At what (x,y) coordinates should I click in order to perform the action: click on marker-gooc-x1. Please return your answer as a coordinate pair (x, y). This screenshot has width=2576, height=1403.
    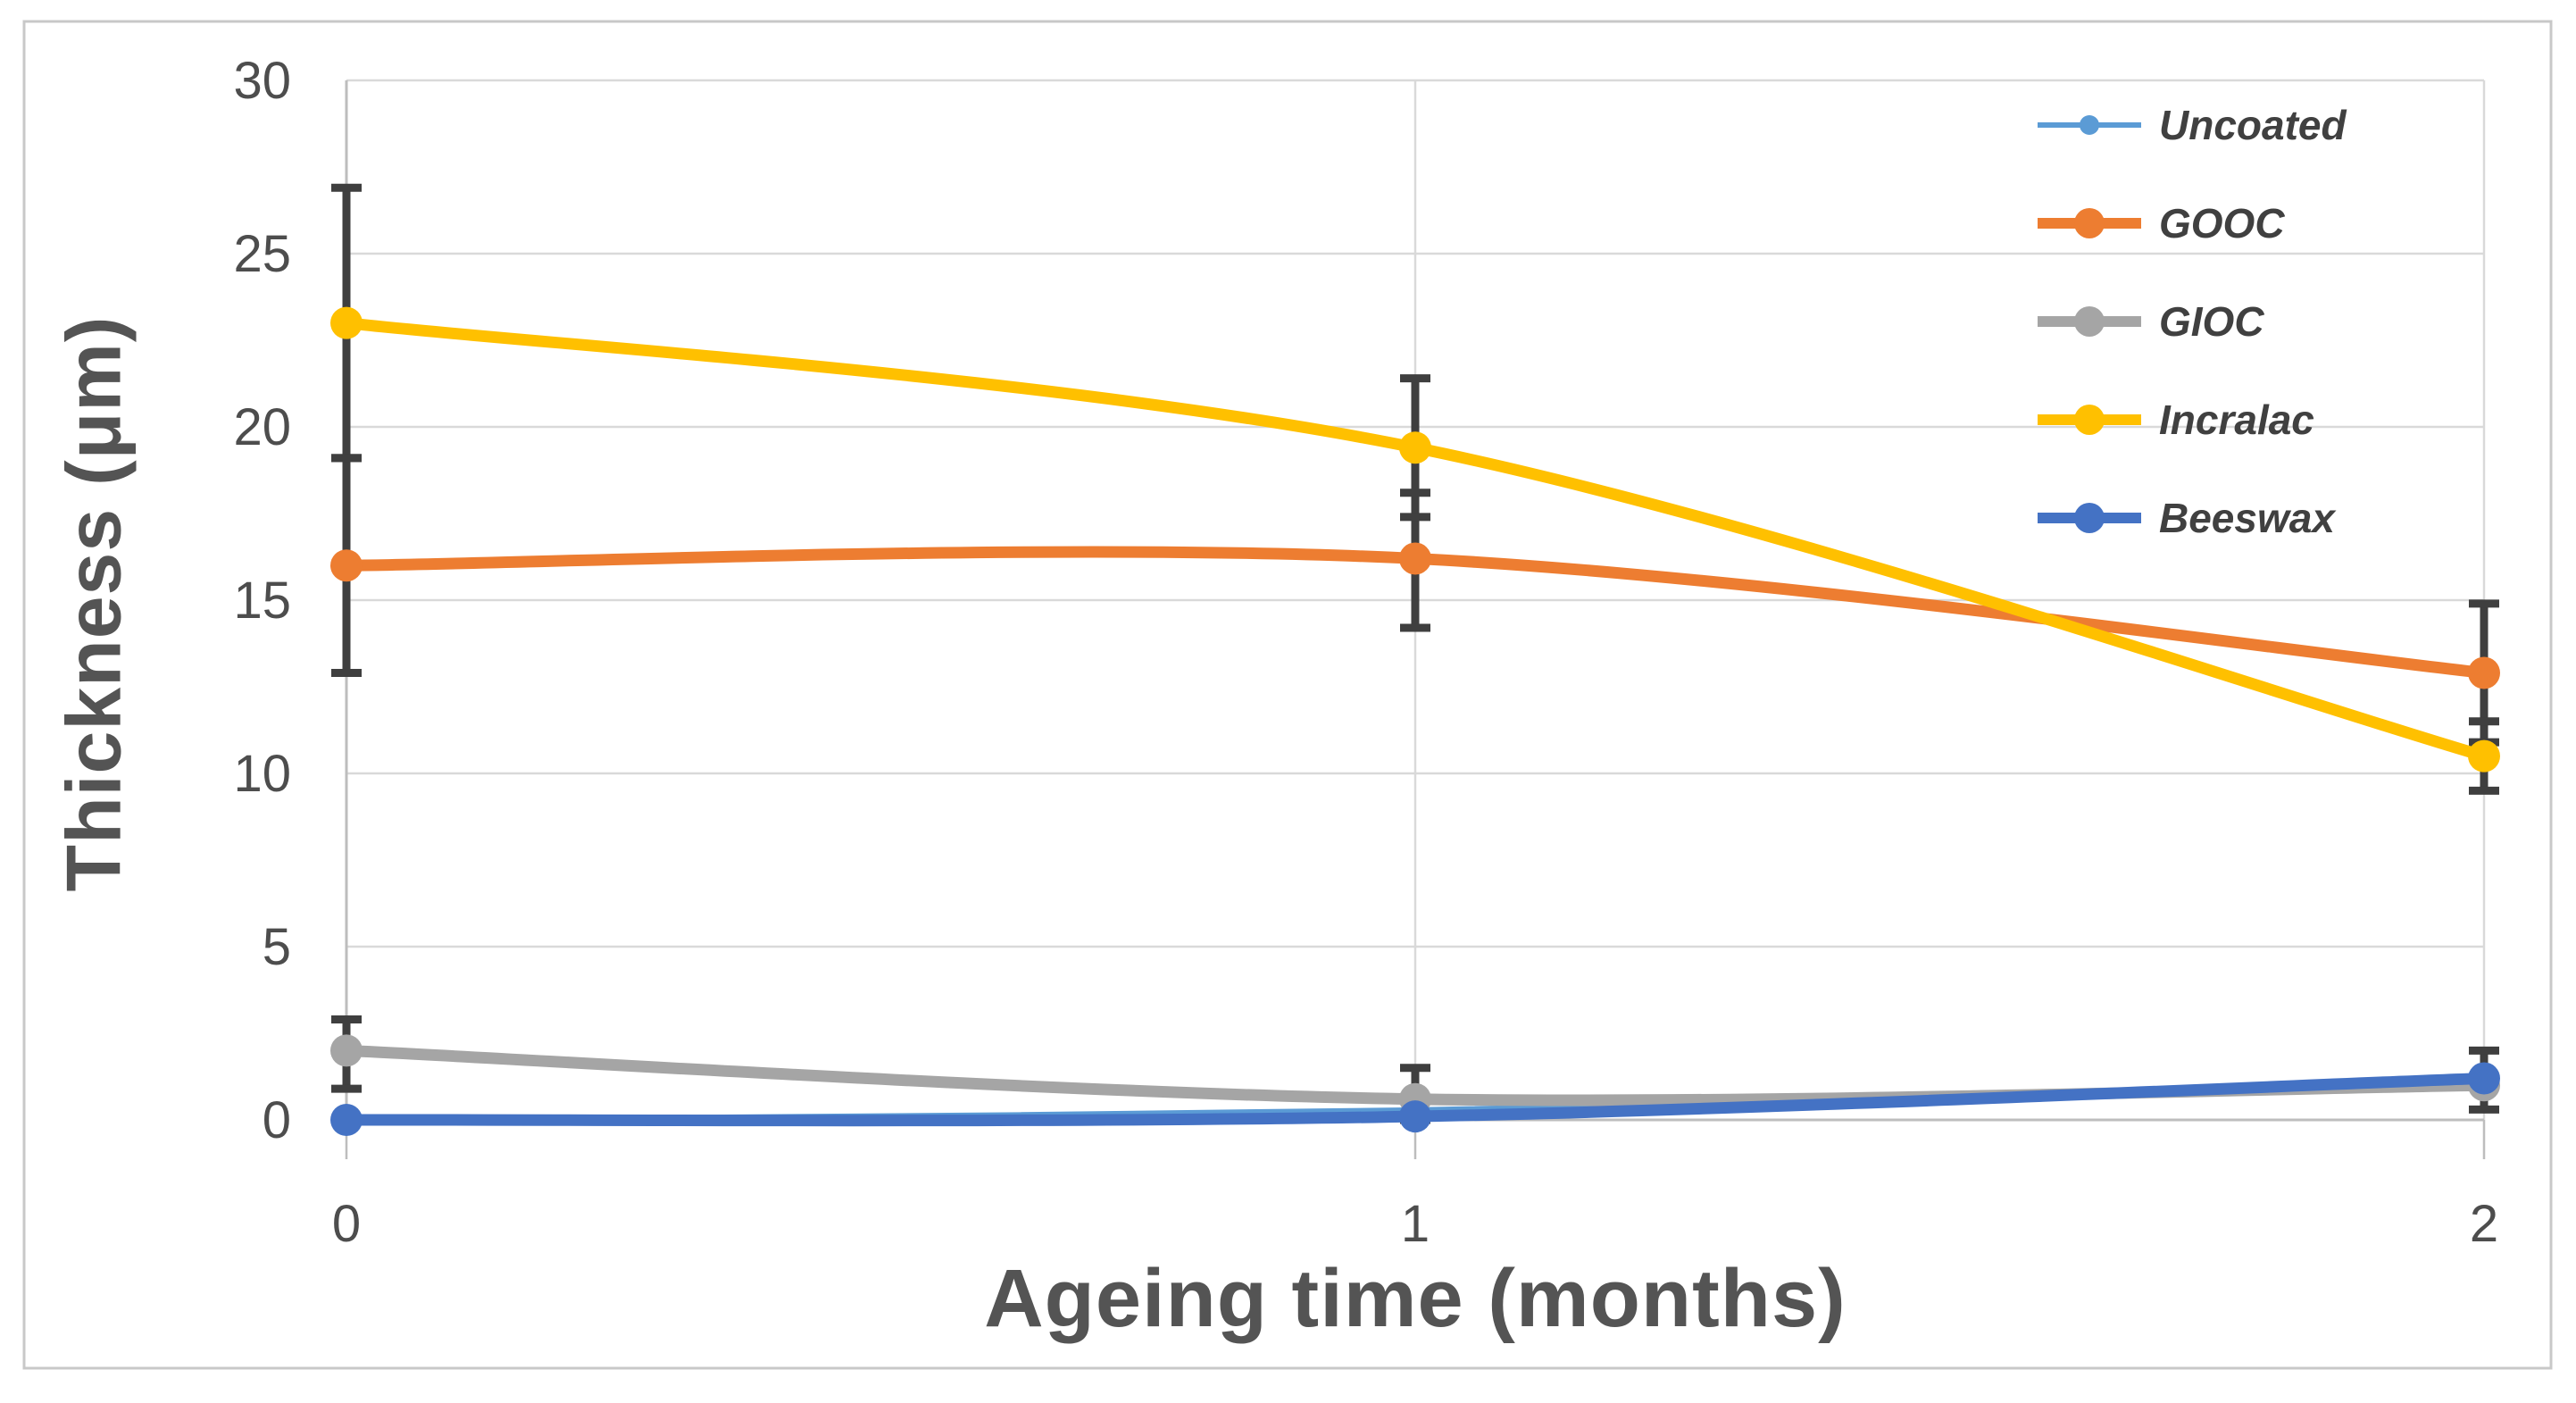
    Looking at the image, I should click on (1415, 558).